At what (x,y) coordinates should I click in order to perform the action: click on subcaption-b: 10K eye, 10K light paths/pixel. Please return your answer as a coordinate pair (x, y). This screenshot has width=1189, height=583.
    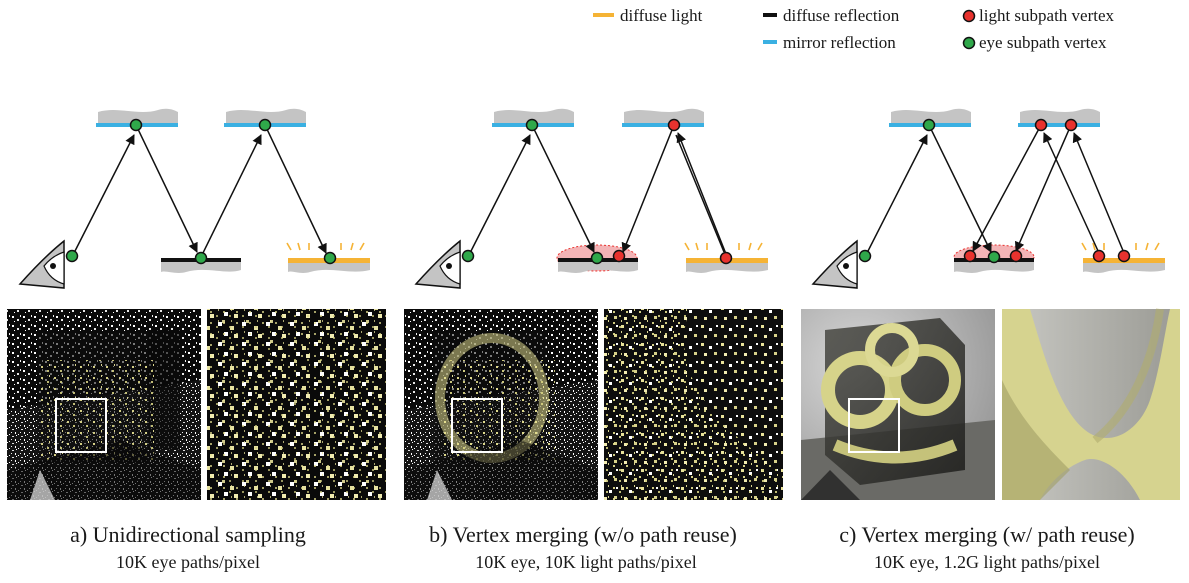
    Looking at the image, I should click on (585, 562).